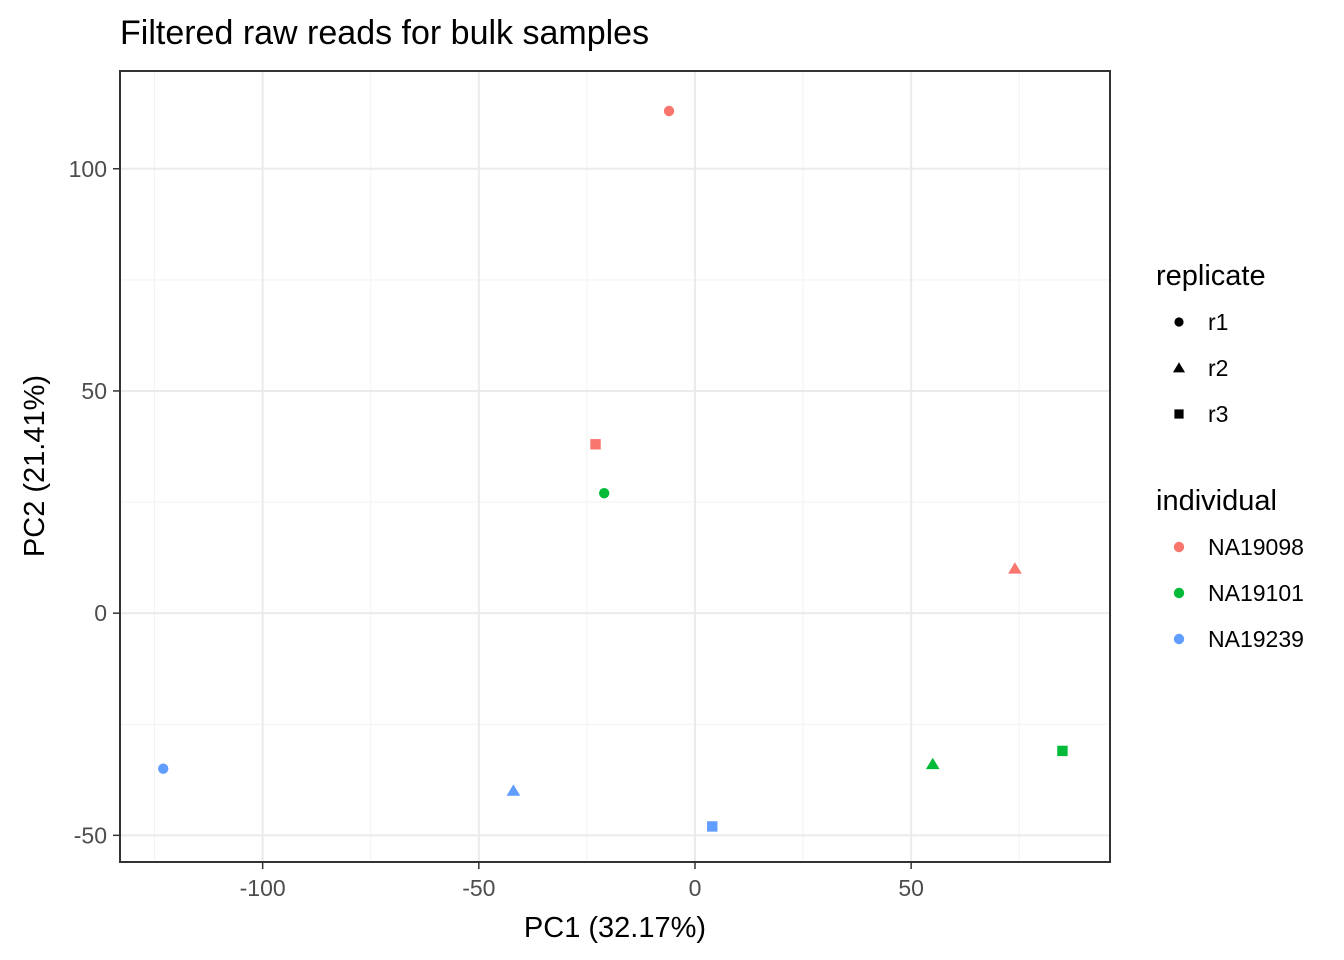 The width and height of the screenshot is (1344, 960). What do you see at coordinates (1256, 593) in the screenshot?
I see `legend-label: NA19101` at bounding box center [1256, 593].